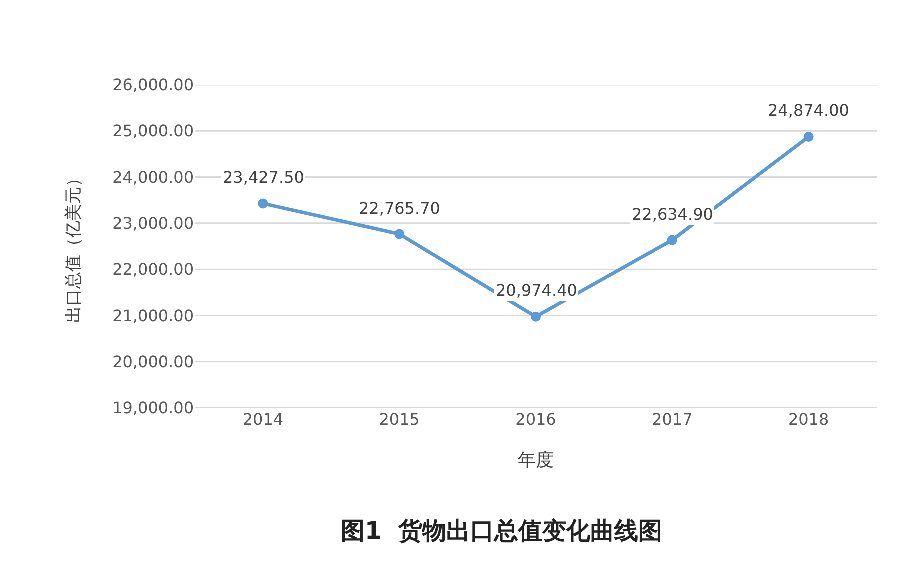 The image size is (912, 577). I want to click on y-tick-label: 26,000.00, so click(153, 85).